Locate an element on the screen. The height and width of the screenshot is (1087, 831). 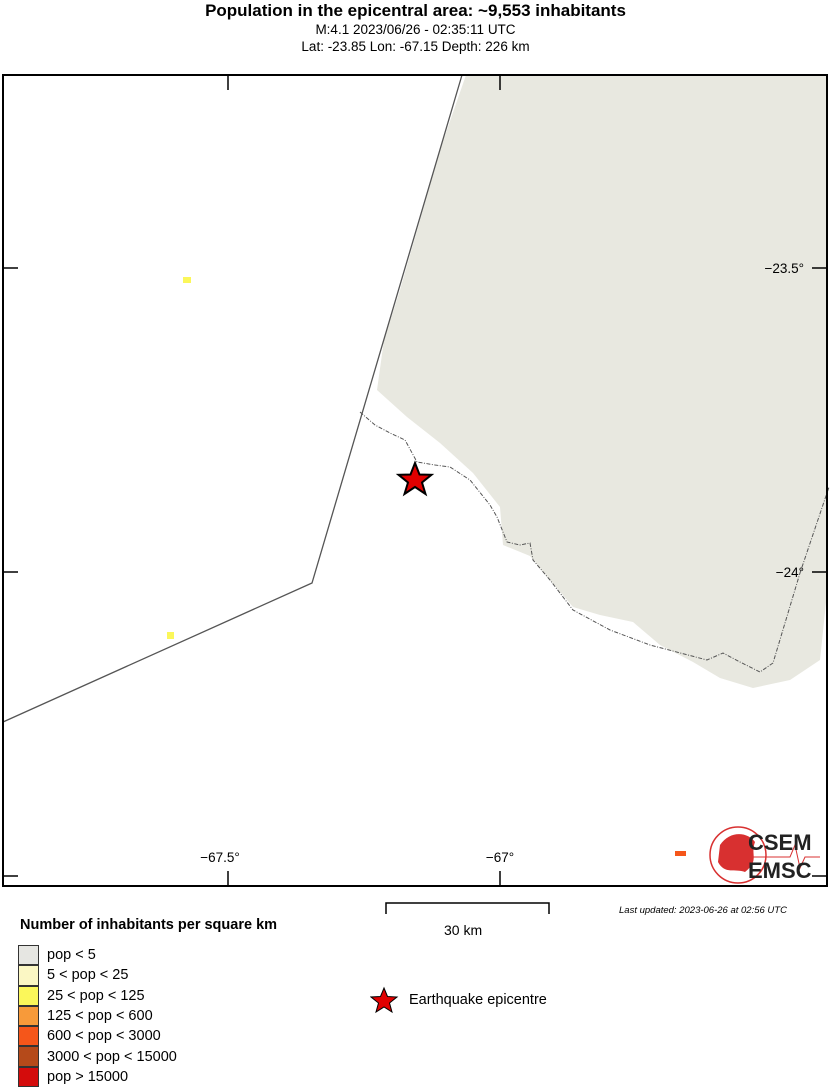
legend-item: 125 < pop < 600 is located at coordinates (97, 1016).